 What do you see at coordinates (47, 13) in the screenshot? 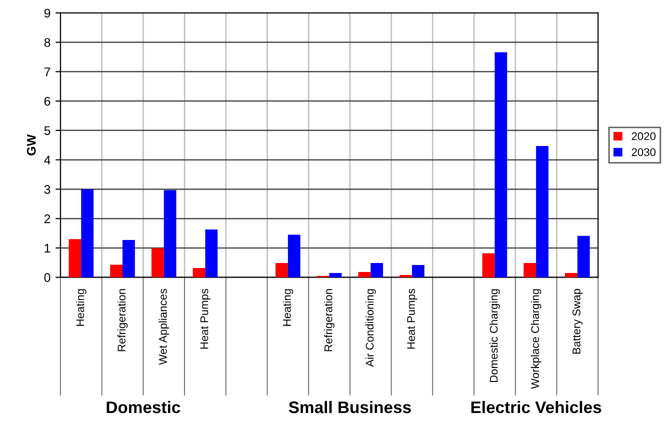
I see `y-tick-label: 9` at bounding box center [47, 13].